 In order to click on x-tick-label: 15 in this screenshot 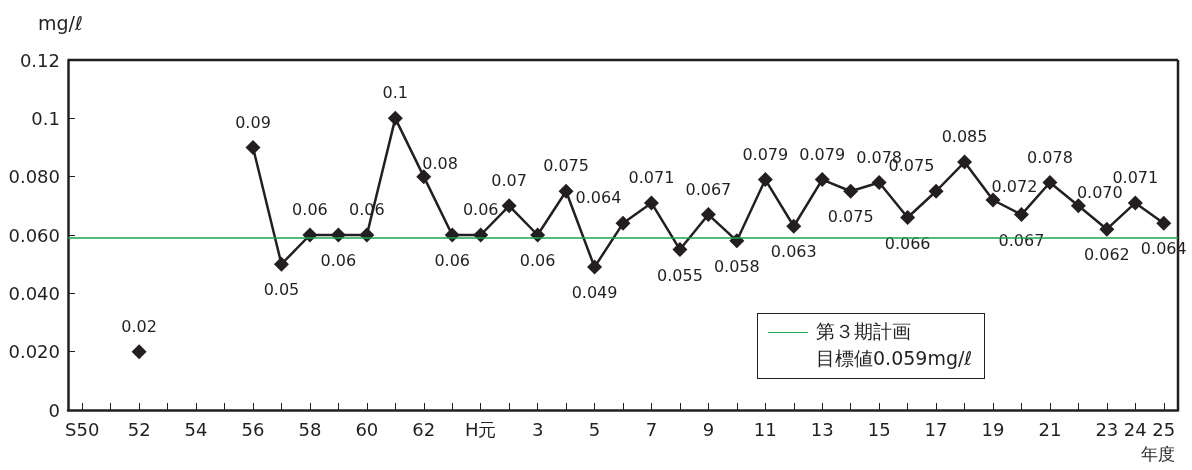, I will do `click(879, 429)`.